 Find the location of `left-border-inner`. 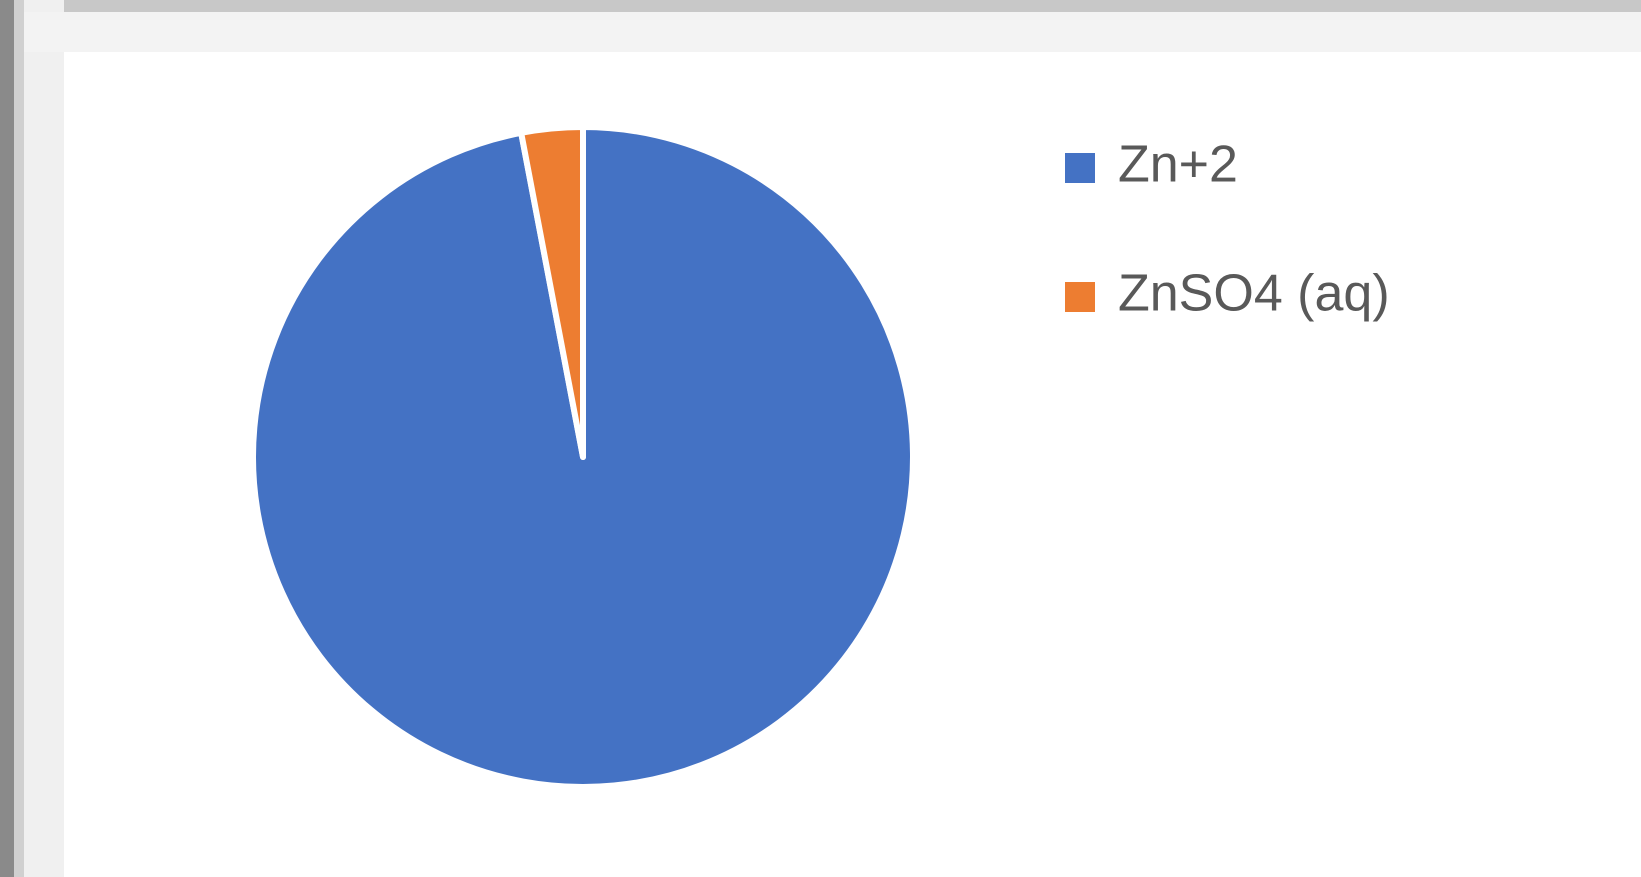

left-border-inner is located at coordinates (19, 438).